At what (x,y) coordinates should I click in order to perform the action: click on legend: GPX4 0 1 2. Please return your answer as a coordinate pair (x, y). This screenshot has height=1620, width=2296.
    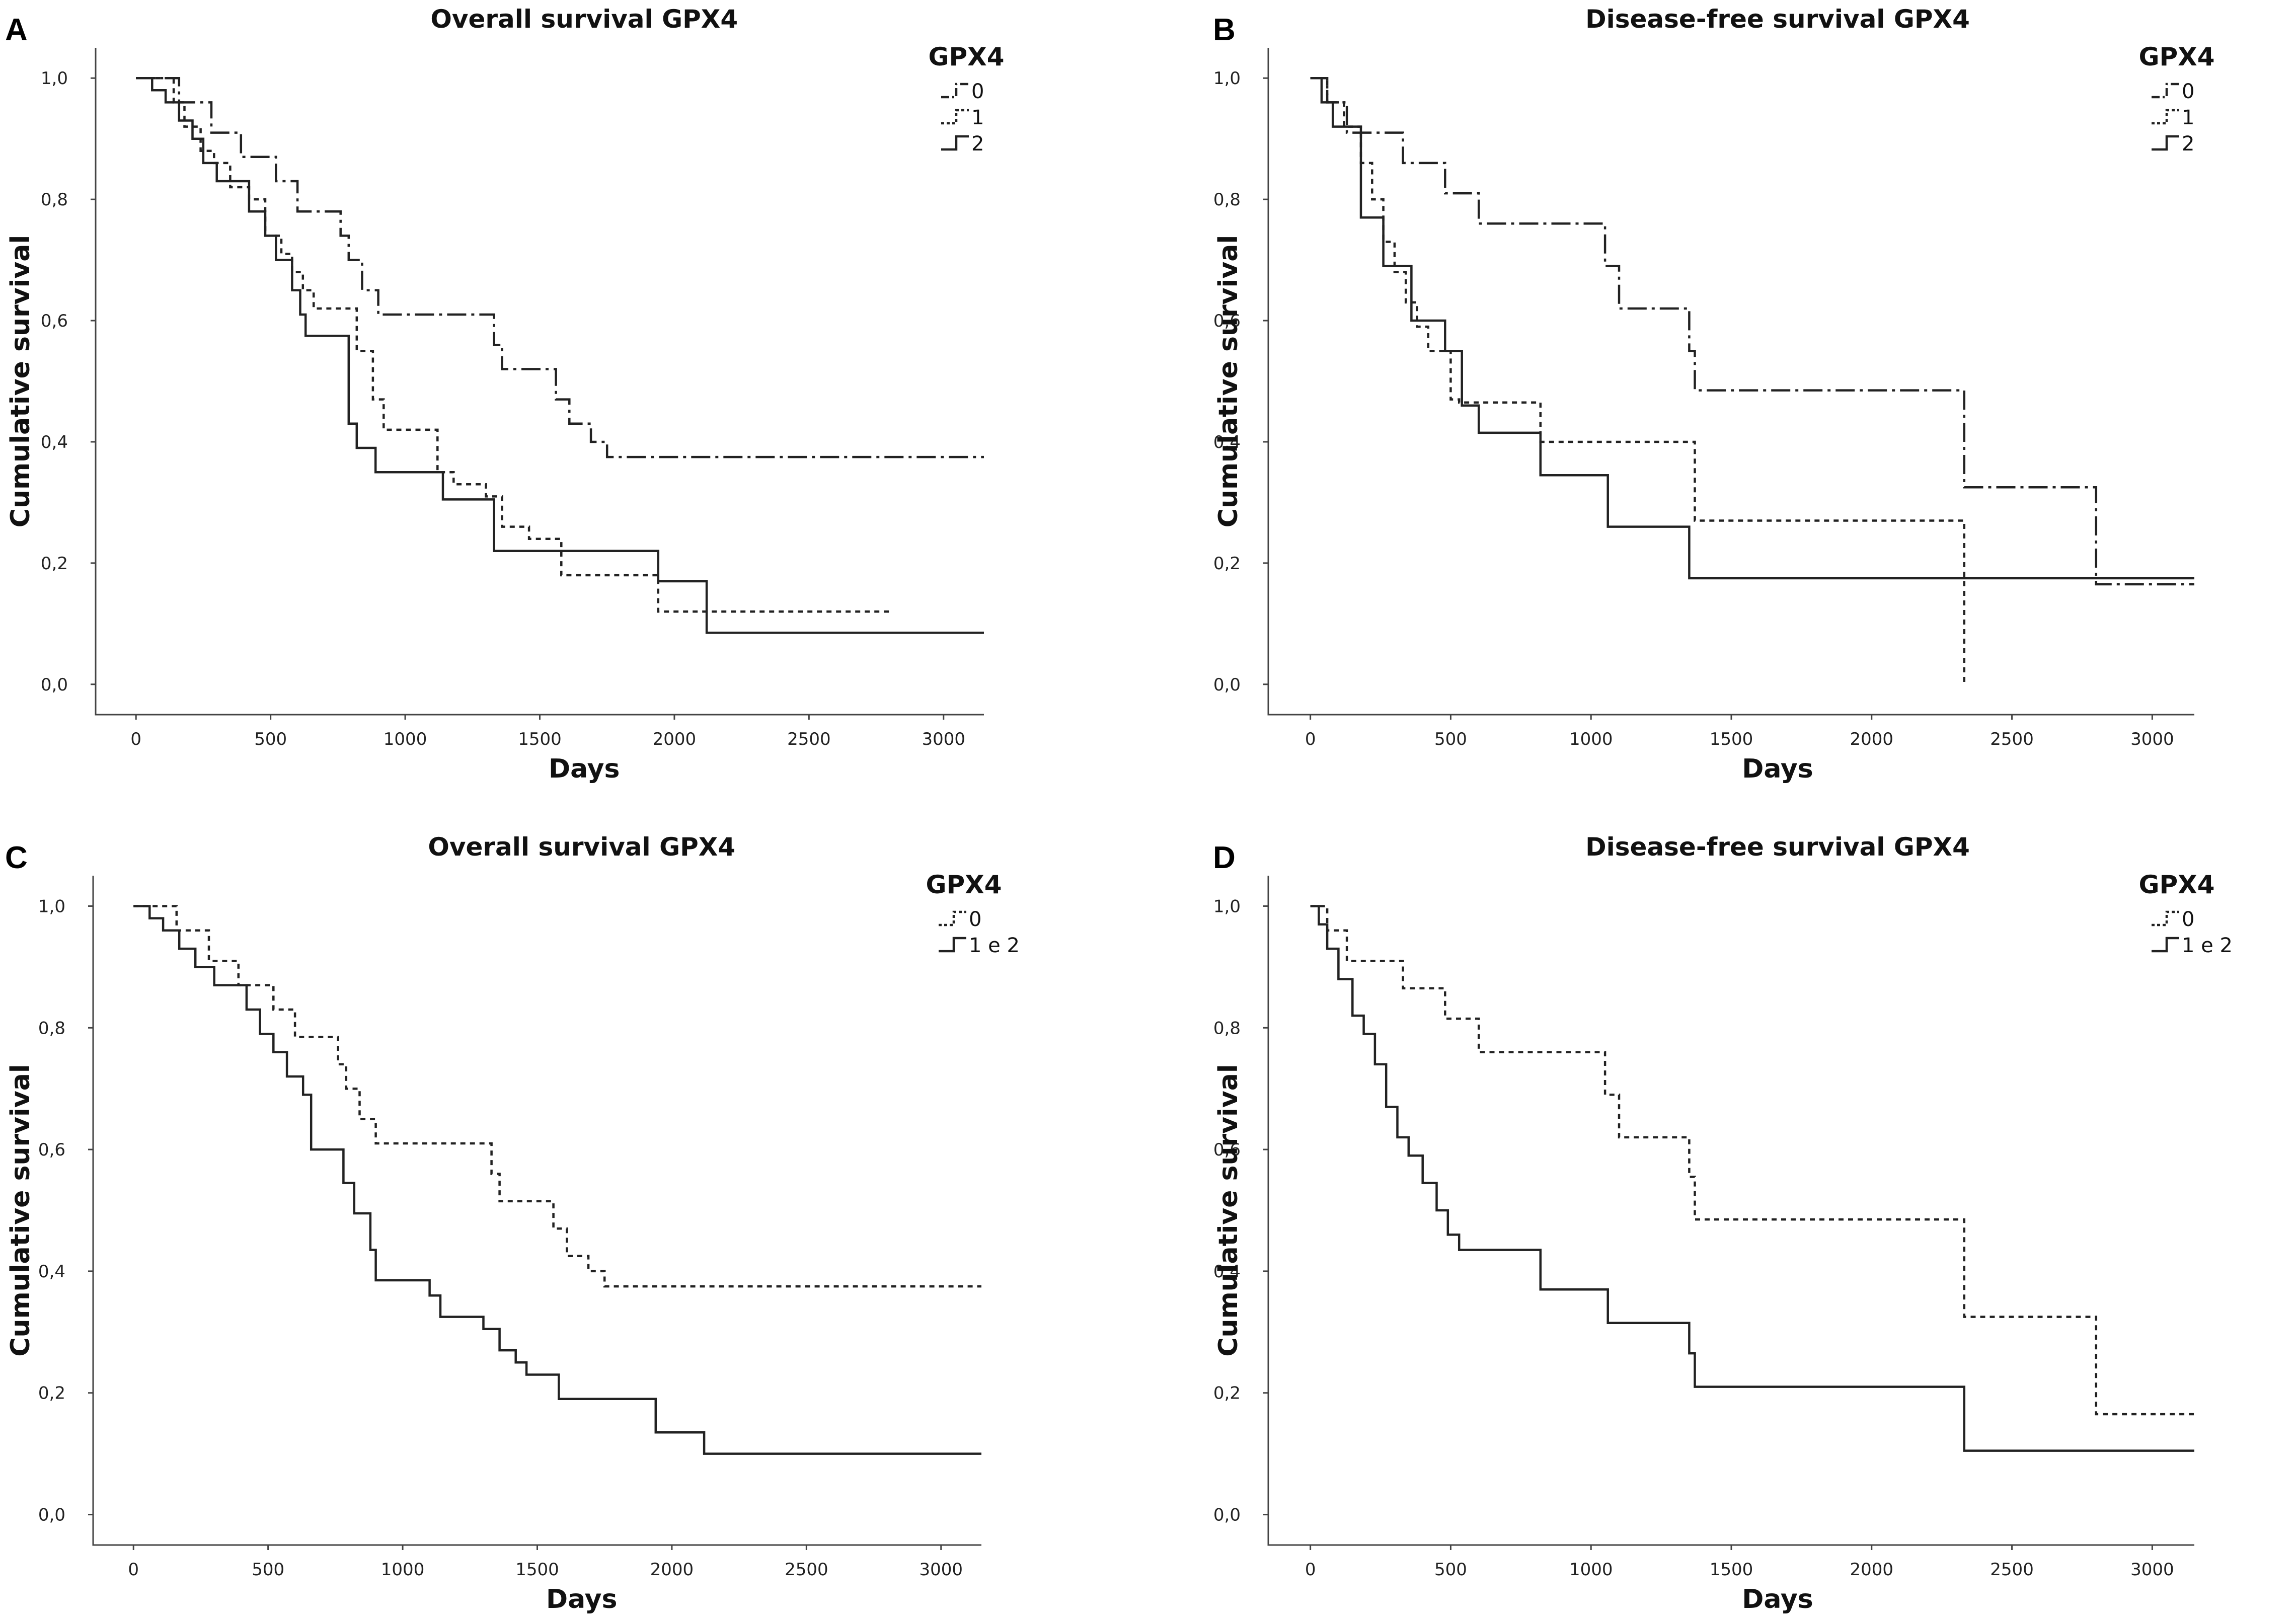
    Looking at the image, I should click on (966, 99).